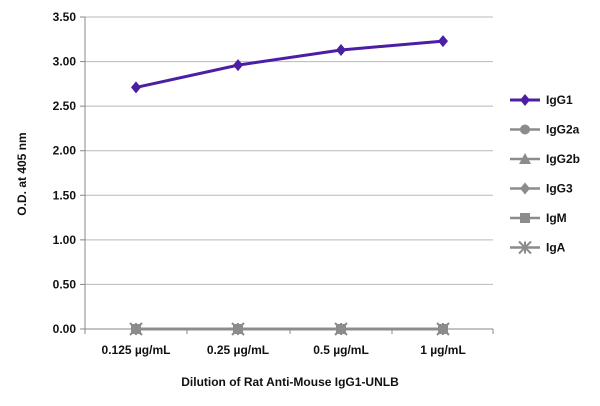 The height and width of the screenshot is (406, 600). Describe the element at coordinates (65, 329) in the screenshot. I see `y-tick-label: 0.00` at that location.